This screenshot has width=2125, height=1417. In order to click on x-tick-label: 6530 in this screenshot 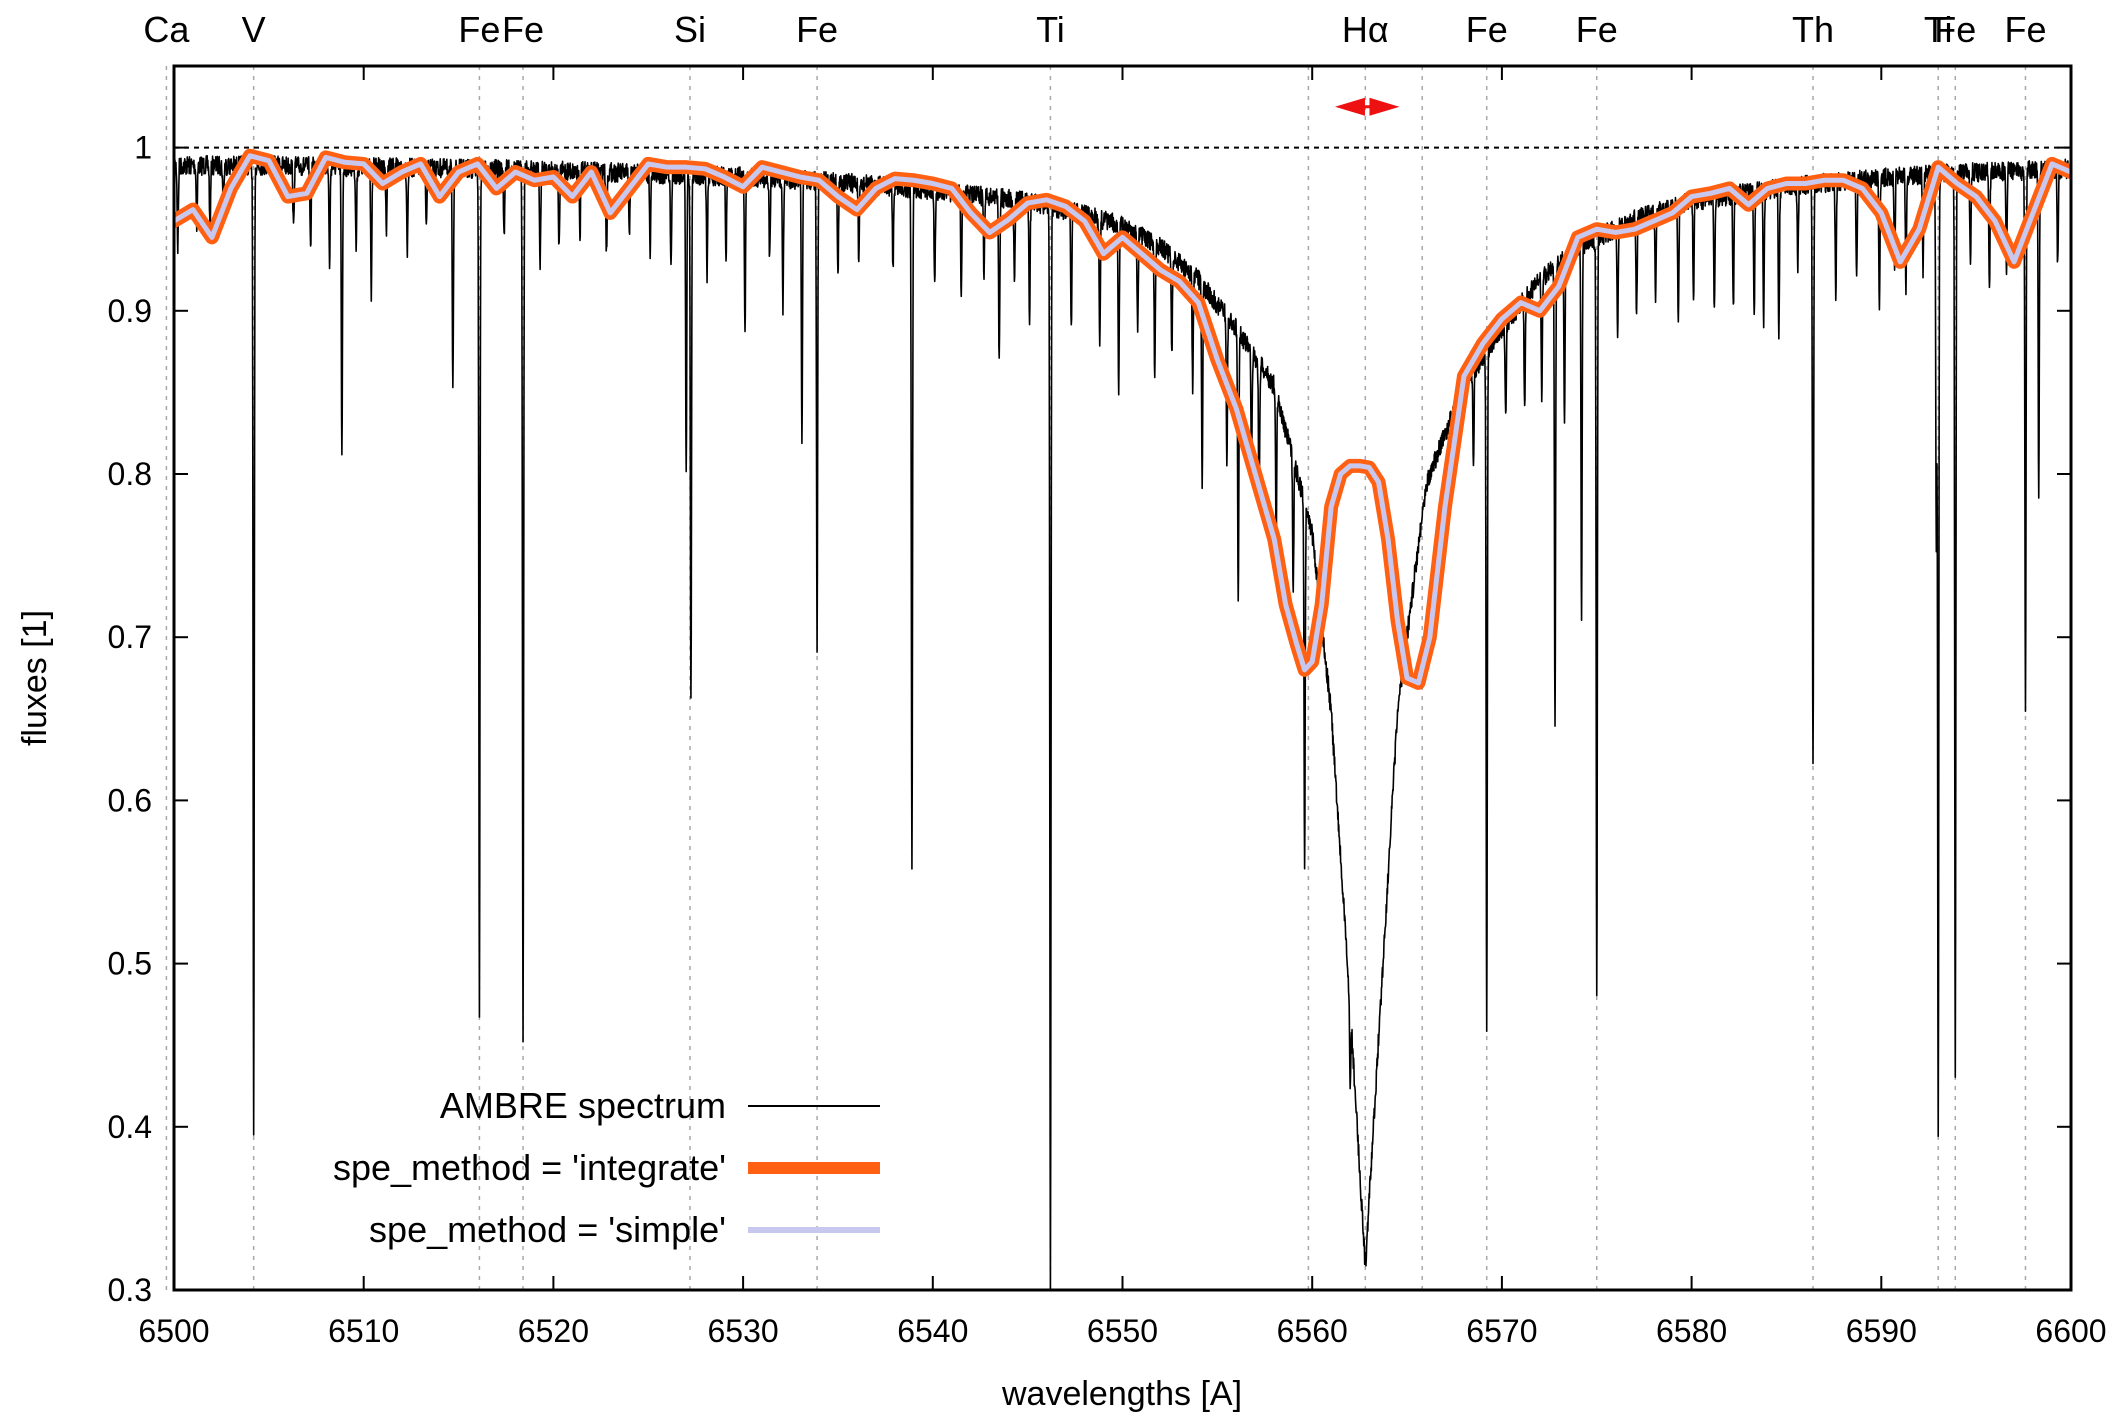, I will do `click(743, 1331)`.